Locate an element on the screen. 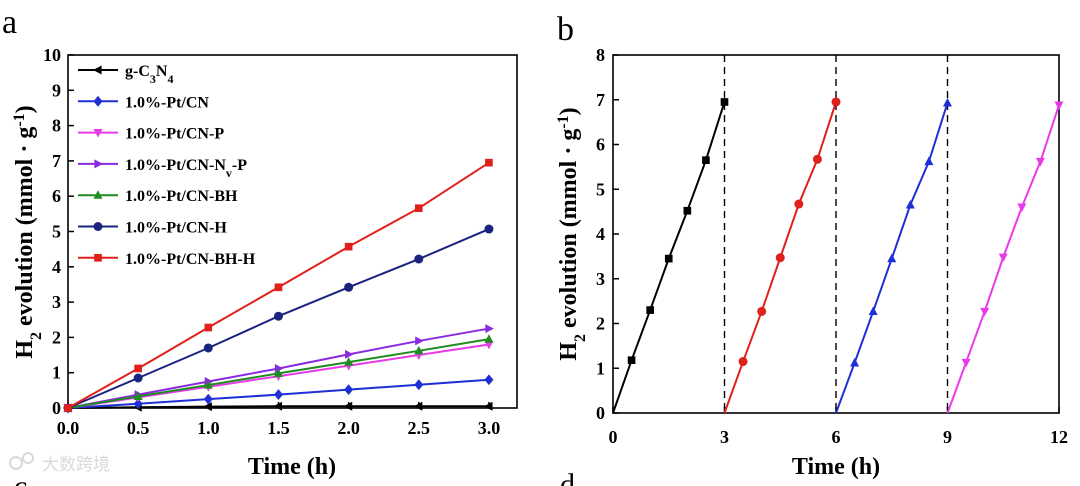 The width and height of the screenshot is (1080, 486). x-tick-label-b: 12 is located at coordinates (1059, 437).